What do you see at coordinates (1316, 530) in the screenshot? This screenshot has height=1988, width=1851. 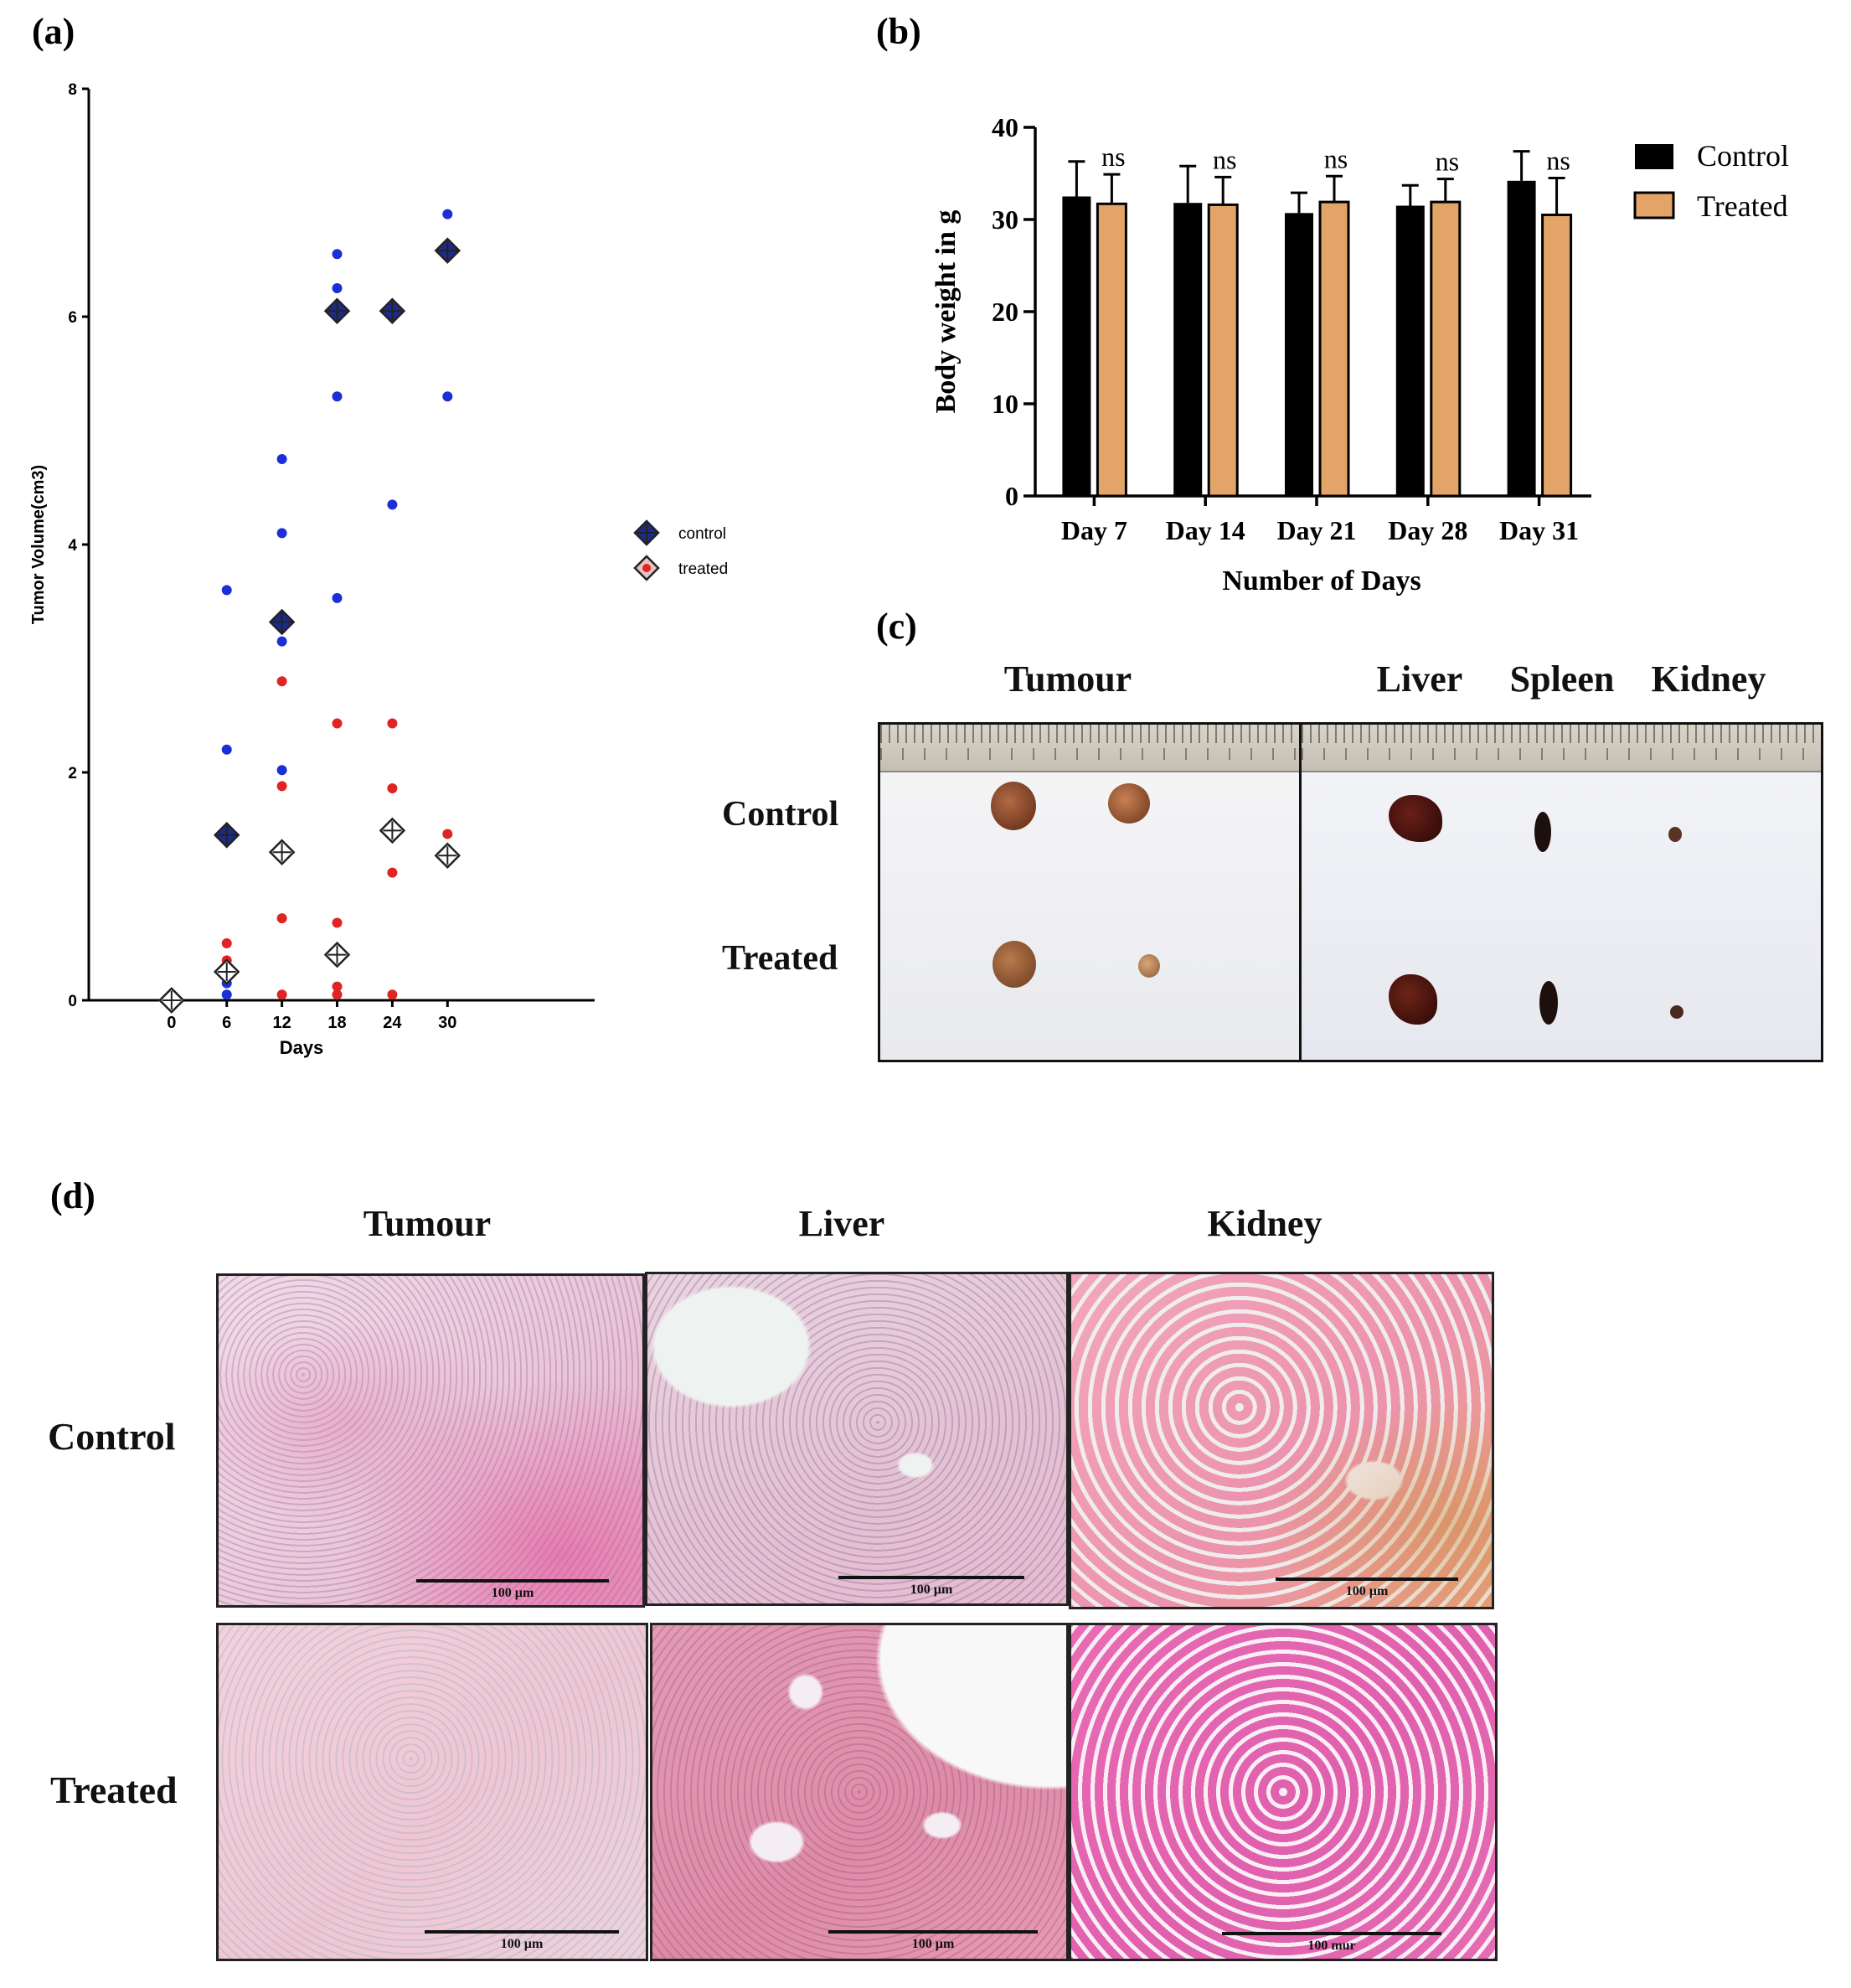 I see `x-tick-label: Day 21` at bounding box center [1316, 530].